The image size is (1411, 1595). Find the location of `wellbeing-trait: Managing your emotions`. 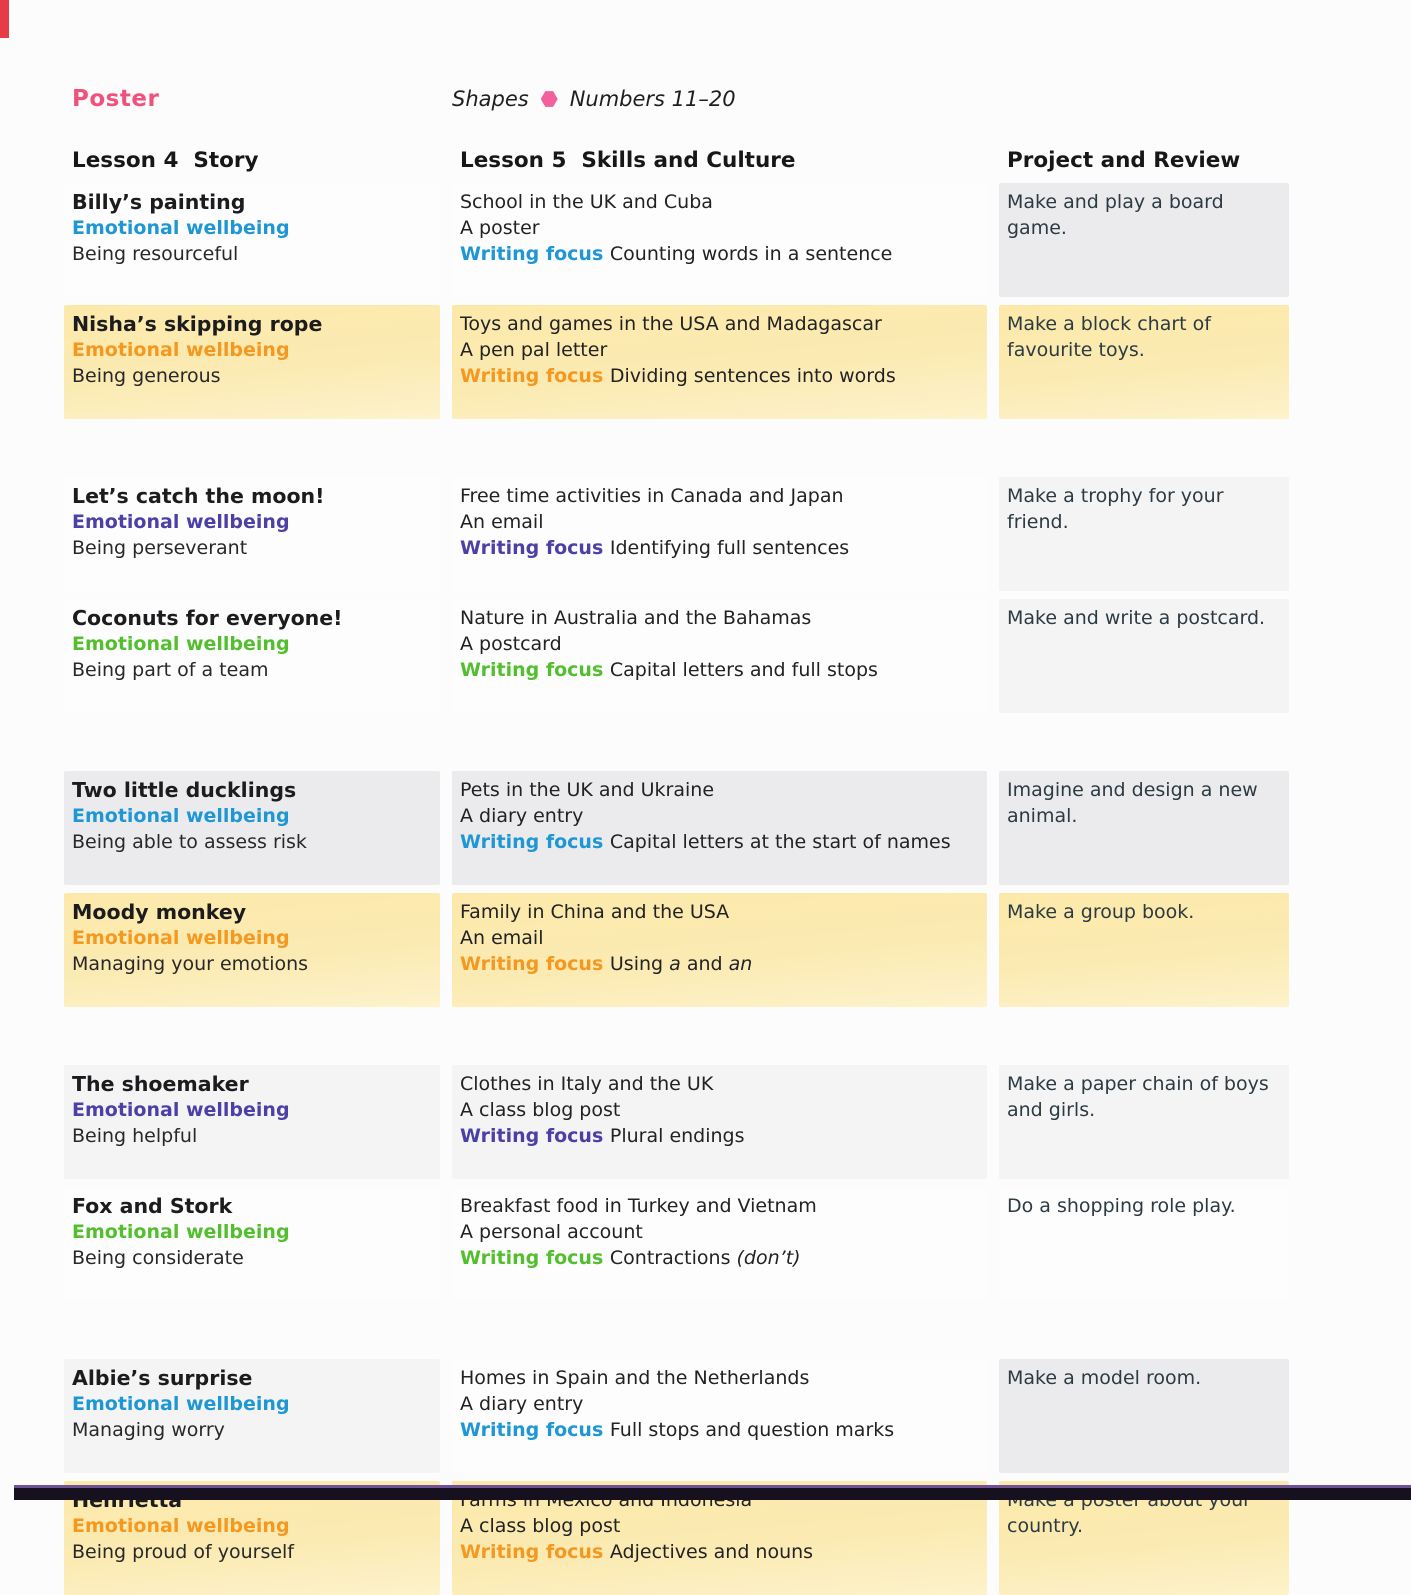

wellbeing-trait: Managing your emotions is located at coordinates (190, 964).